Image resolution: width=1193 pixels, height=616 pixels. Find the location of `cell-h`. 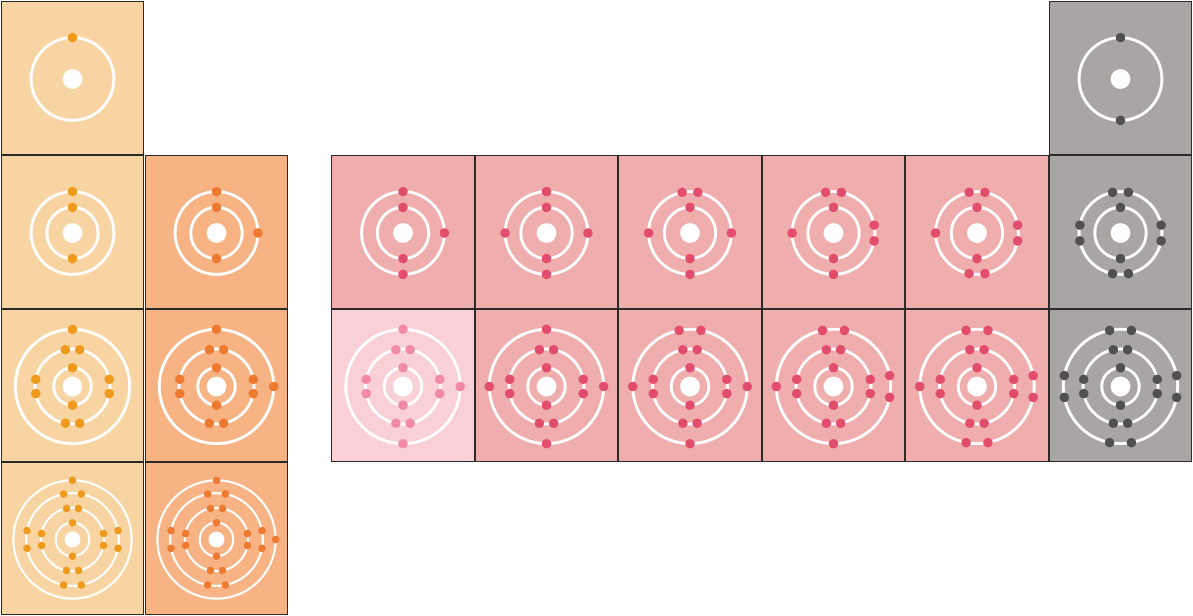

cell-h is located at coordinates (72, 78).